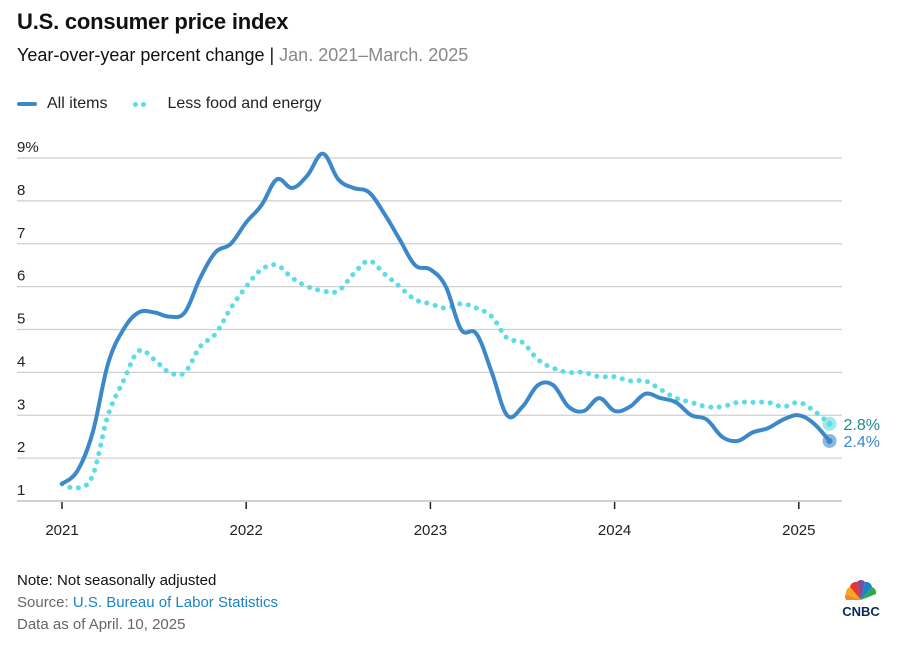 Image resolution: width=915 pixels, height=655 pixels. Describe the element at coordinates (117, 580) in the screenshot. I see `note-text: Note: Not seasonally adjusted` at that location.